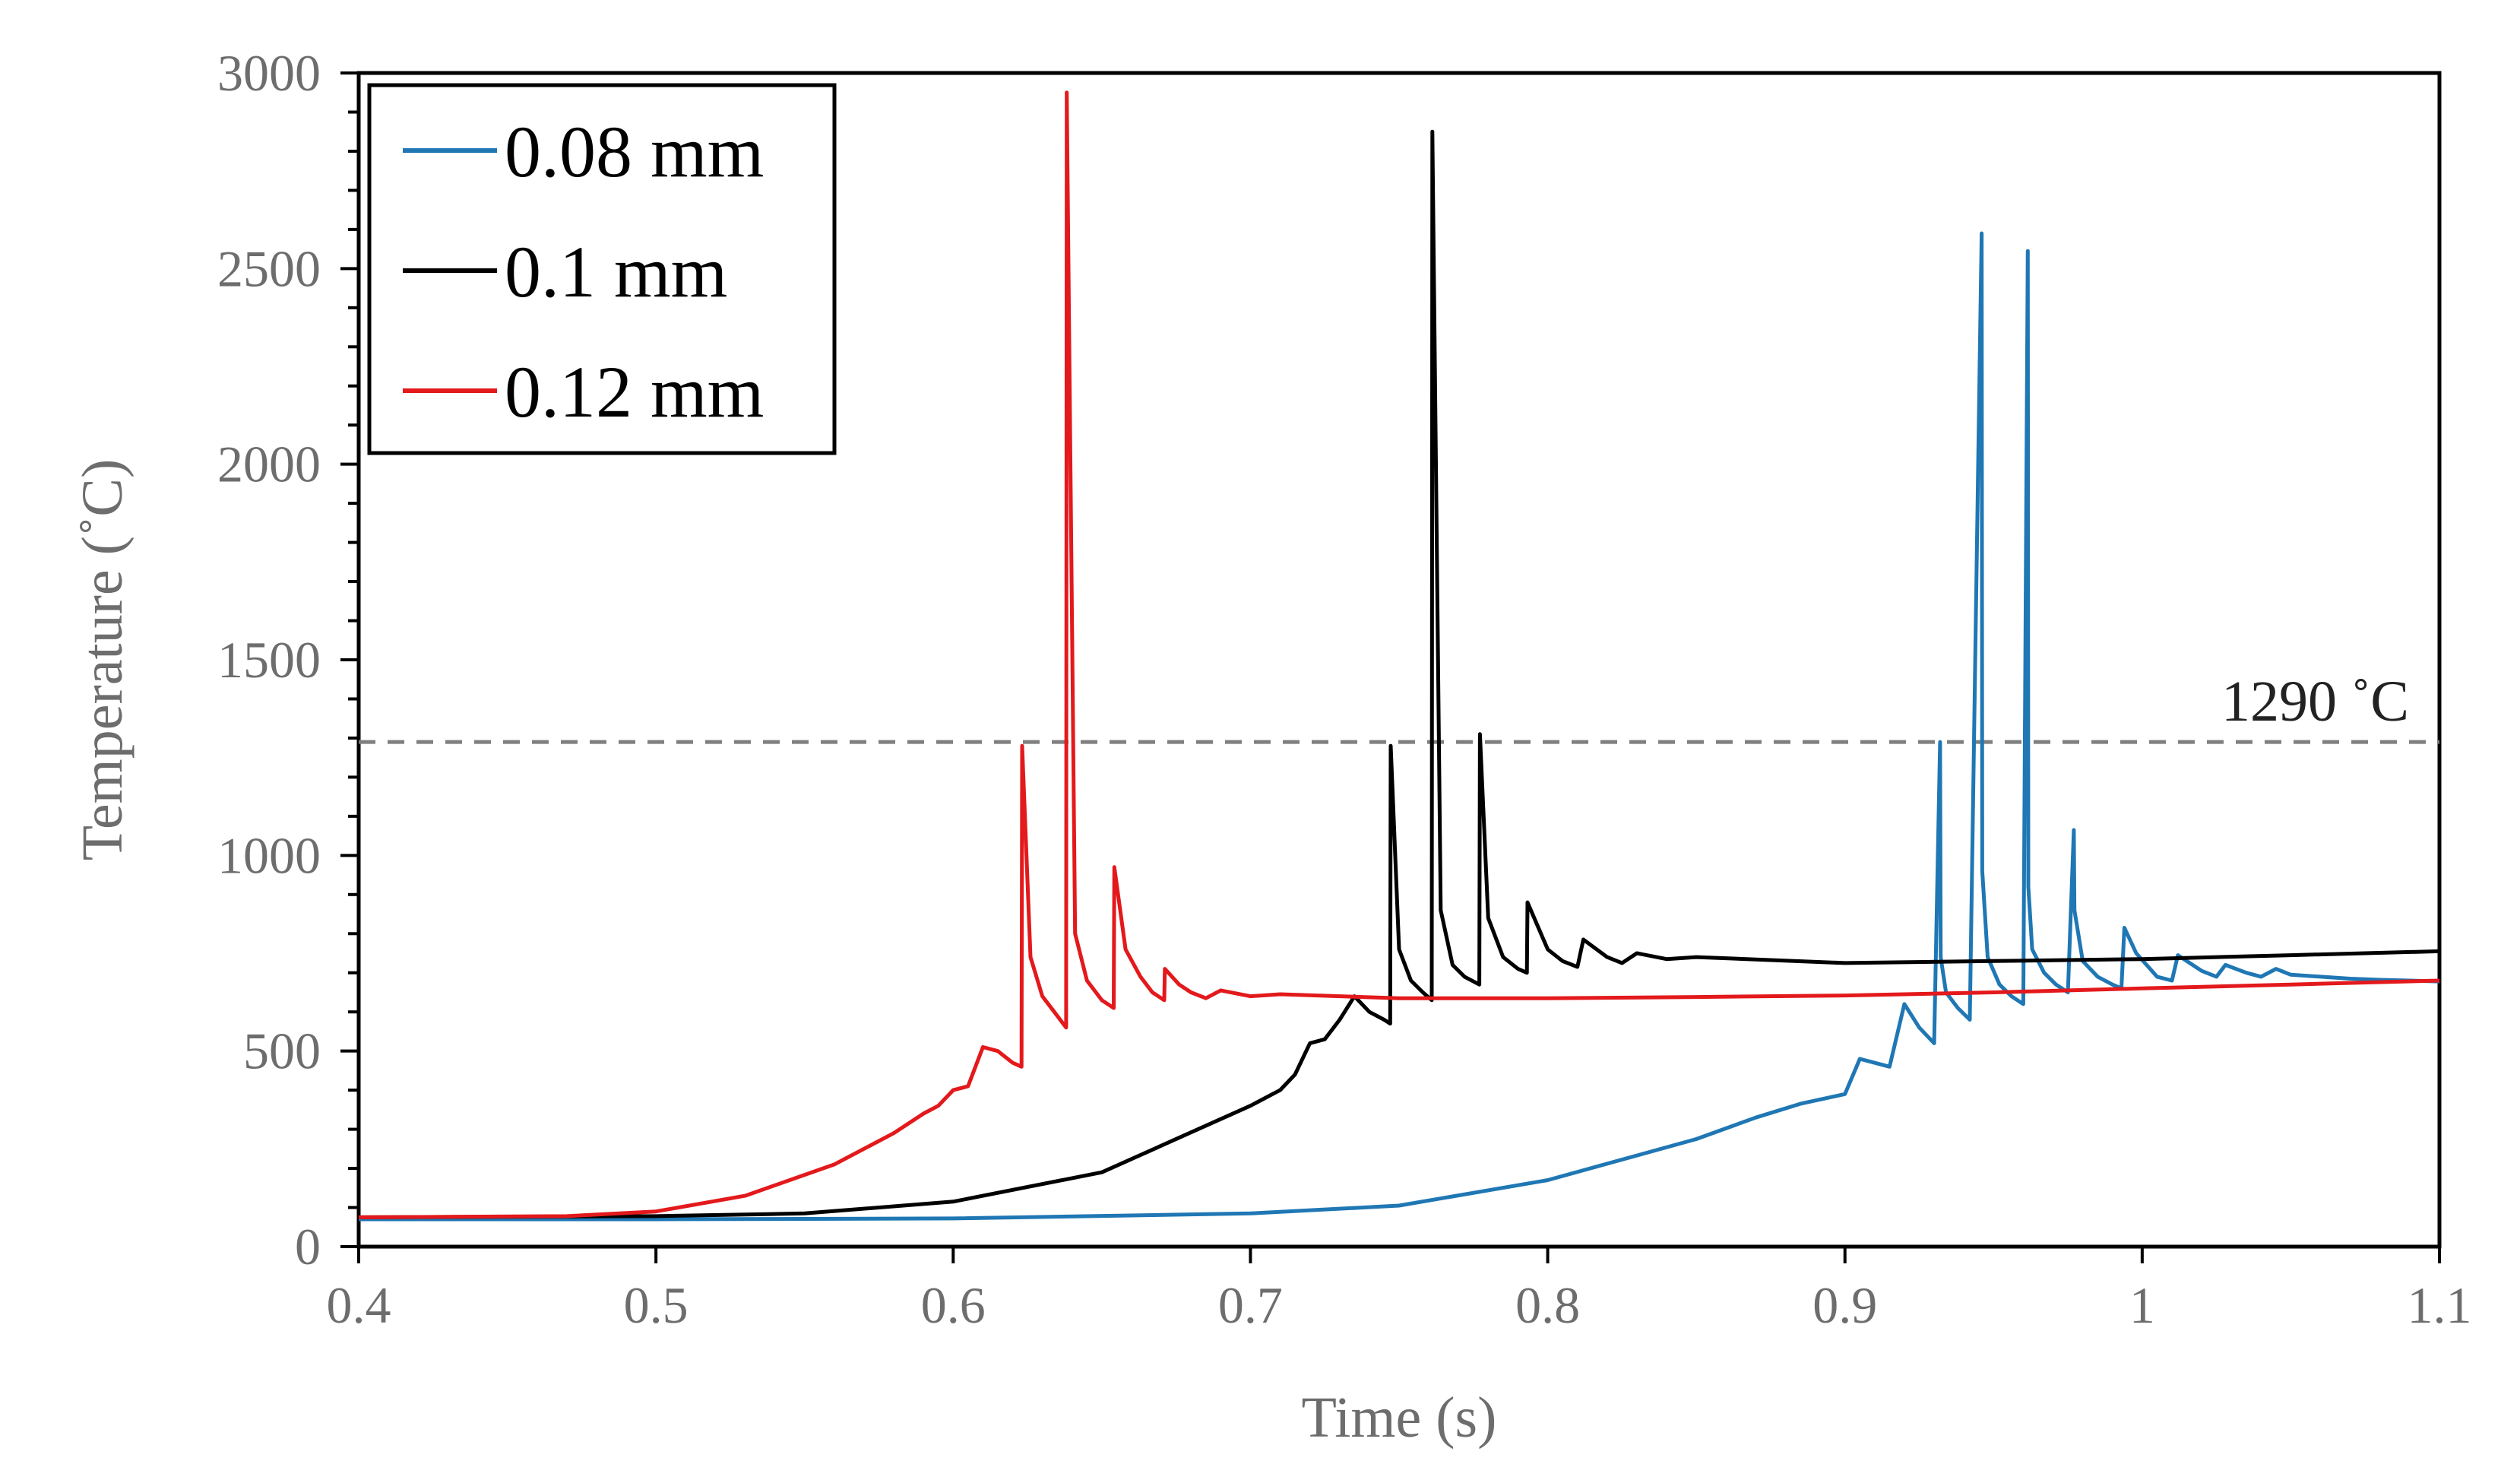  Describe the element at coordinates (103, 660) in the screenshot. I see `y-axis-title: Temperature (˚C)` at that location.